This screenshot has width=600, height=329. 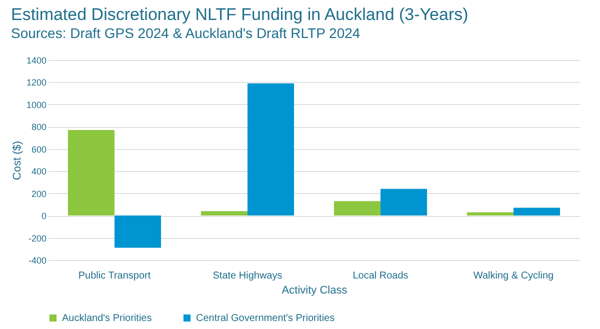 I want to click on y-tick-label: 1400, so click(x=36, y=61).